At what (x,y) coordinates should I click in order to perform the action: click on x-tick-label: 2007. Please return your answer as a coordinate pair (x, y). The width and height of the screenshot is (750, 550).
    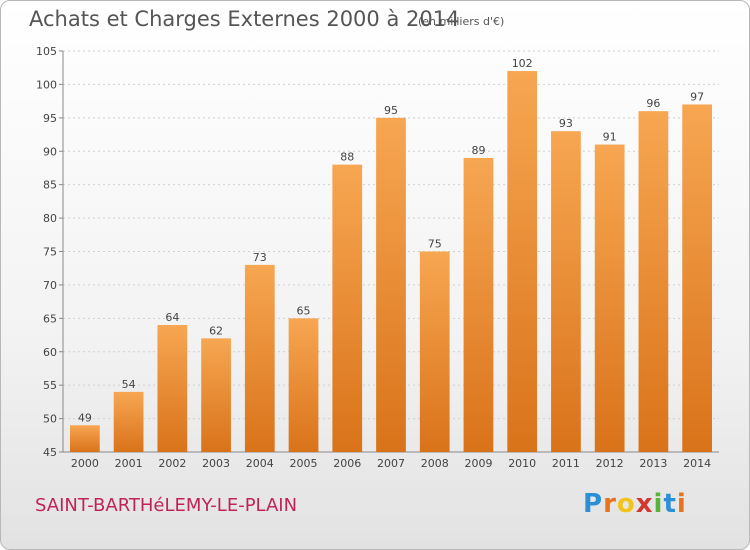
    Looking at the image, I should click on (391, 463).